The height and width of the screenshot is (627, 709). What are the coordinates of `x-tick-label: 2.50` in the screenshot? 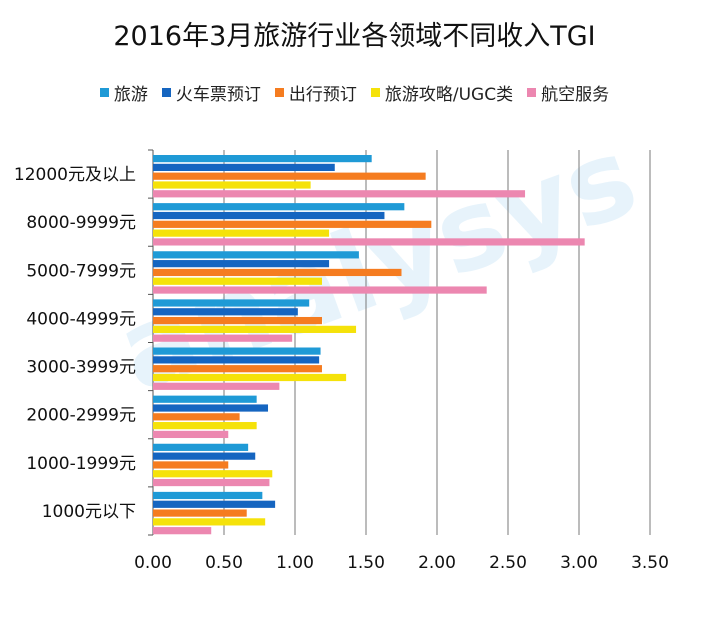 It's located at (508, 563).